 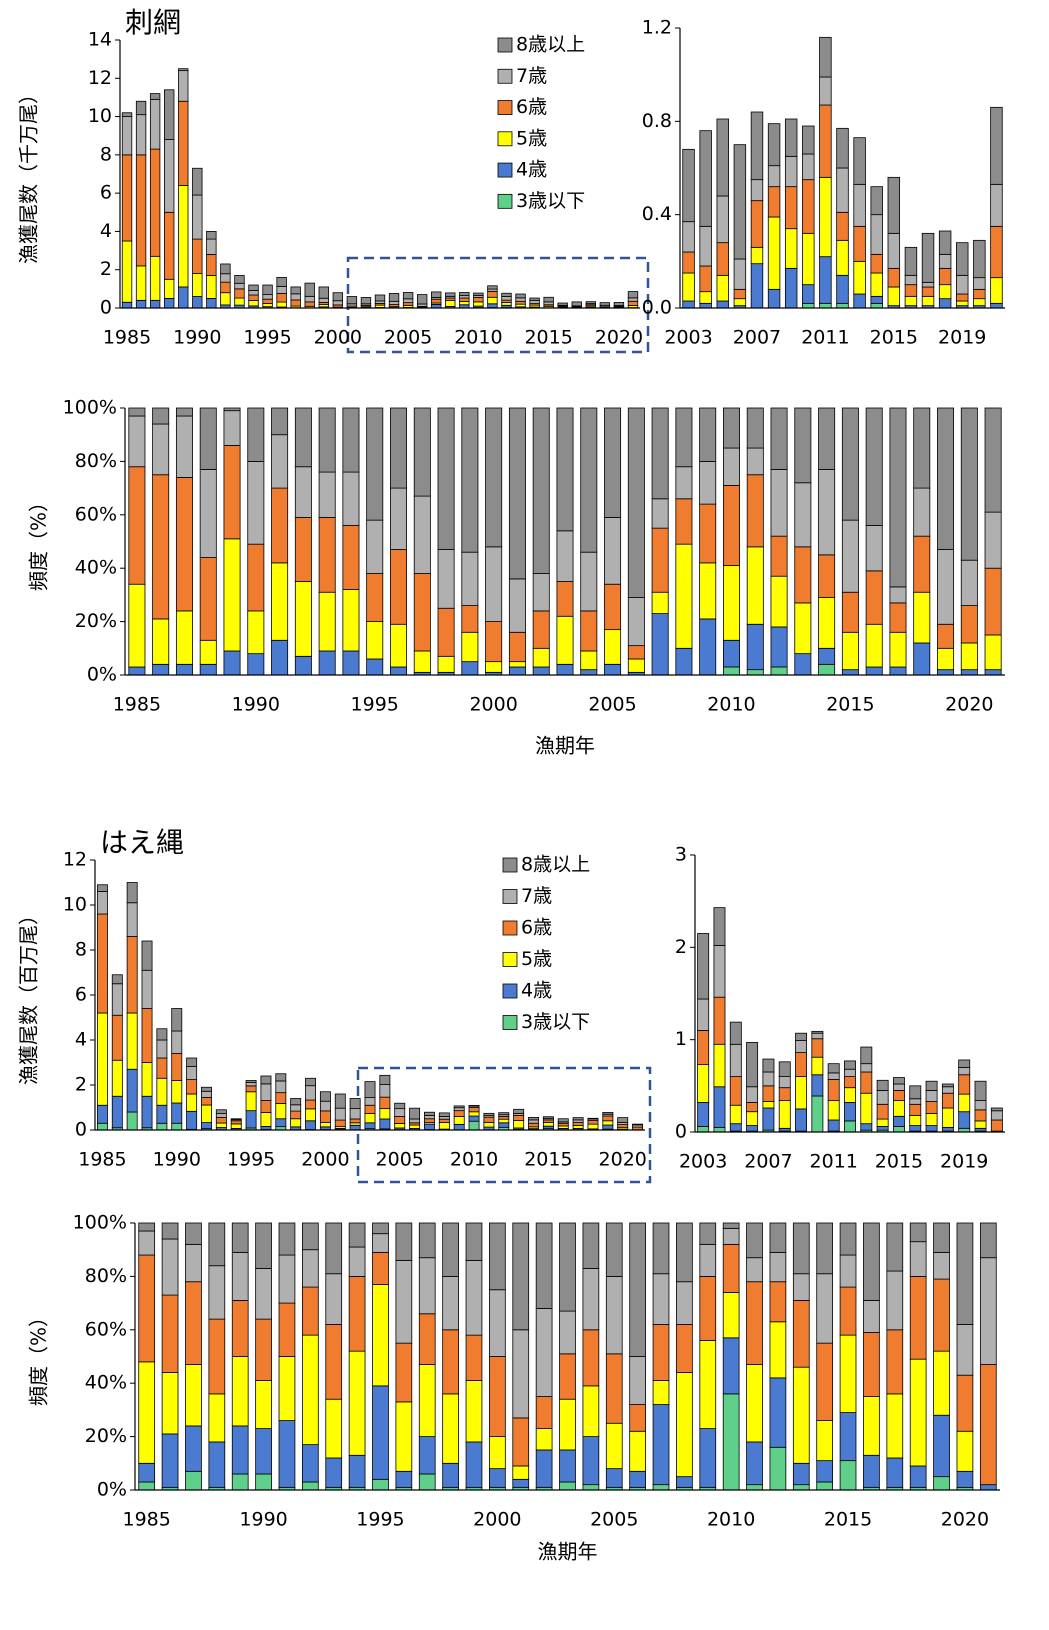 What do you see at coordinates (106, 154) in the screenshot?
I see `y-tick-label: 8` at bounding box center [106, 154].